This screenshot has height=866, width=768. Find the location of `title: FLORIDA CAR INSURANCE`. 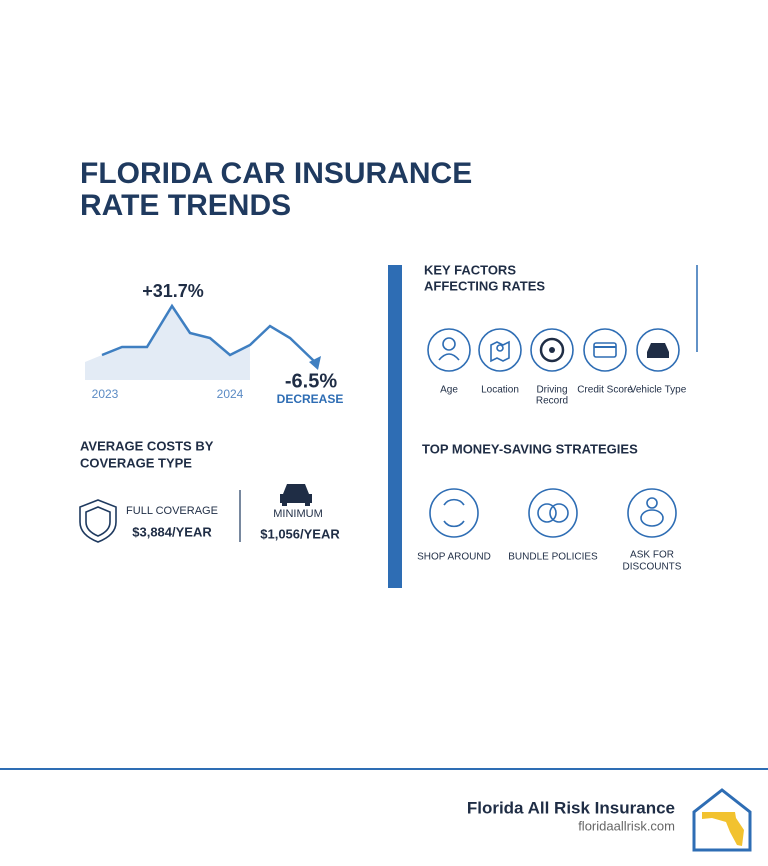

title: FLORIDA CAR INSURANCE is located at coordinates (276, 173).